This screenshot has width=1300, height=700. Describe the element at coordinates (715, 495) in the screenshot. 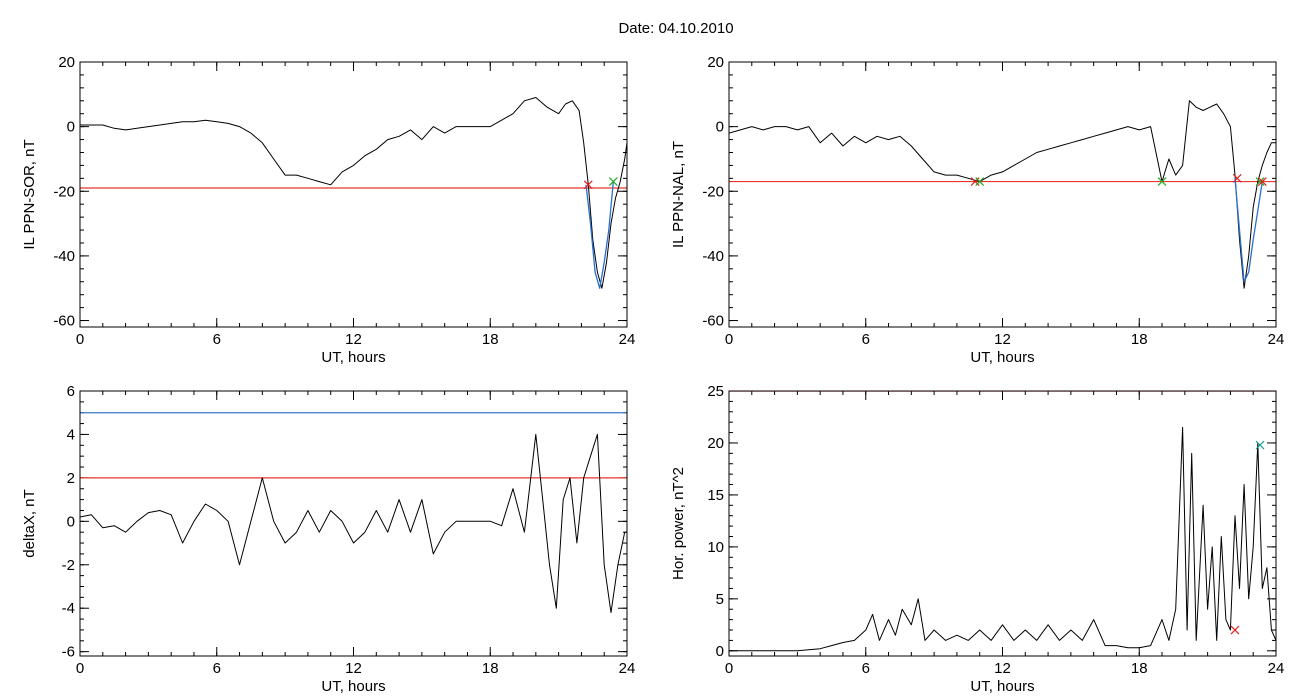

I see `y-tick-label: 15` at that location.